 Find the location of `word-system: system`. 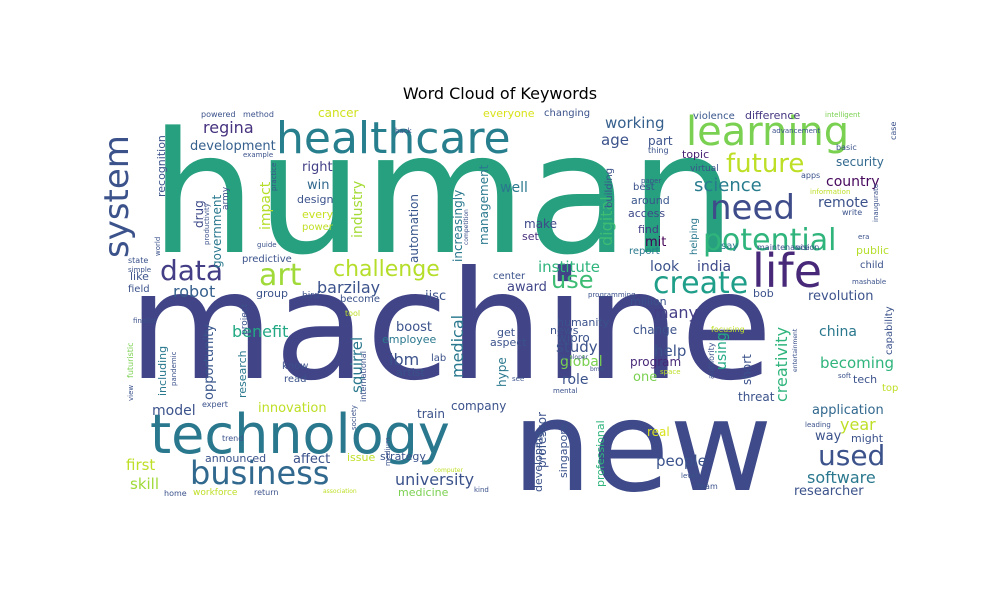

word-system: system is located at coordinates (117, 196).